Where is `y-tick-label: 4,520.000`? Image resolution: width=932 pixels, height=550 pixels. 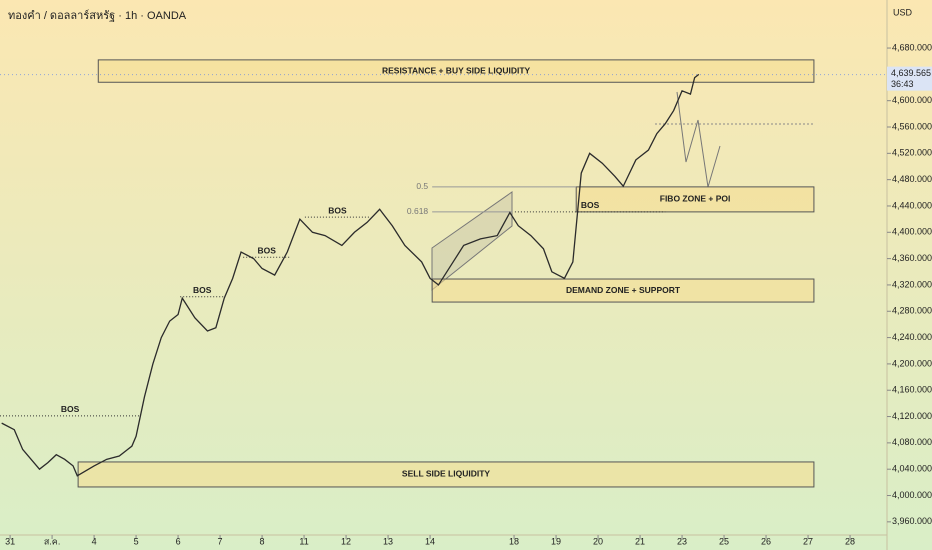 y-tick-label: 4,520.000 is located at coordinates (912, 153).